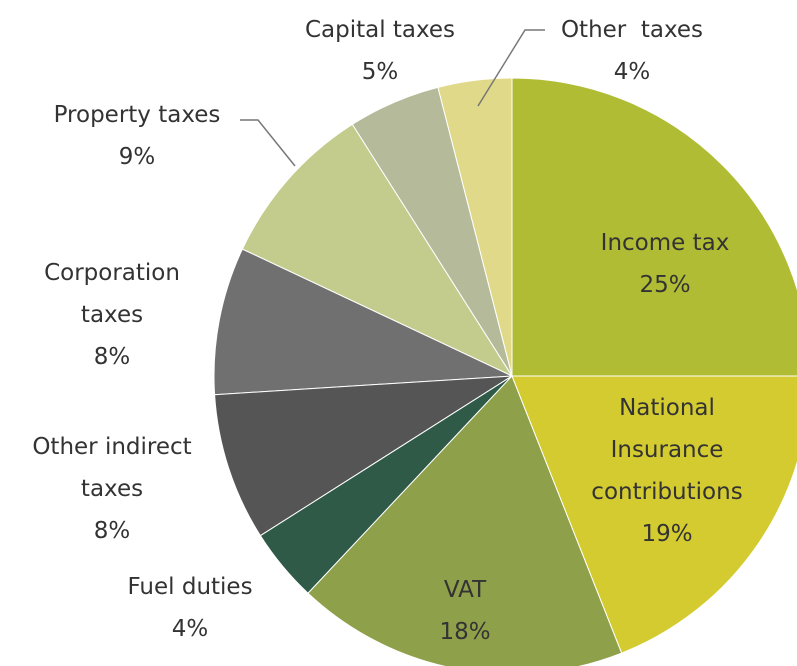  Describe the element at coordinates (665, 285) in the screenshot. I see `value-label: 25%` at that location.